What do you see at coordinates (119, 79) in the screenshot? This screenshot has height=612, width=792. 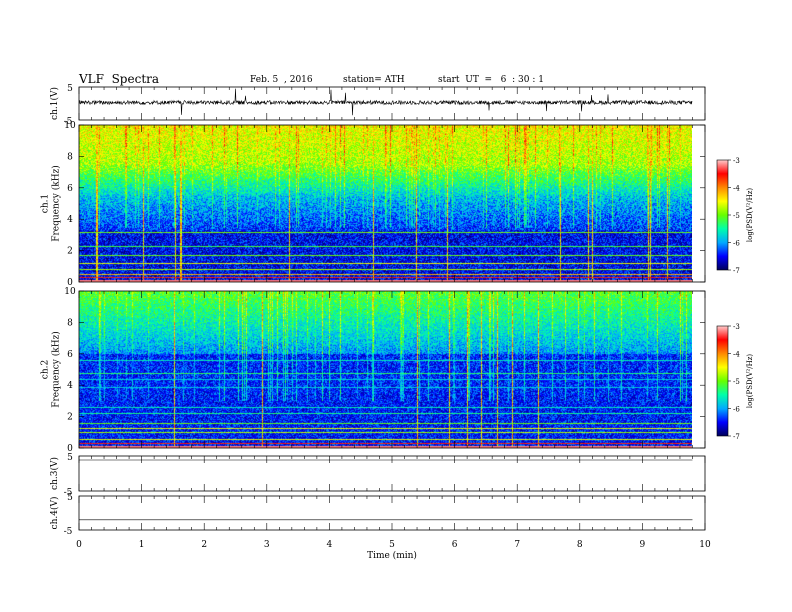 I see `figure-title: VLF Spectra` at bounding box center [119, 79].